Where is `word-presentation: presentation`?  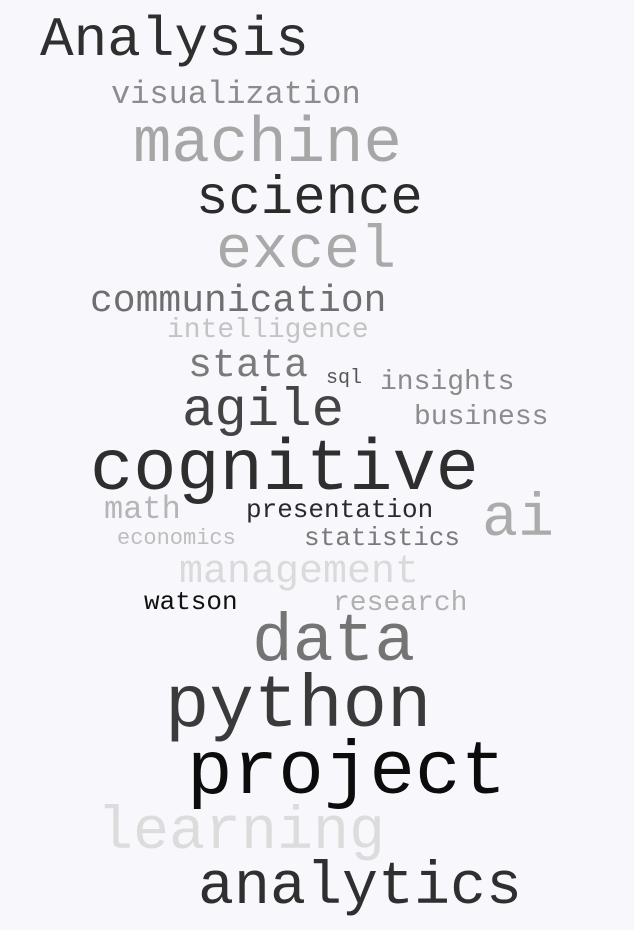 word-presentation: presentation is located at coordinates (340, 510).